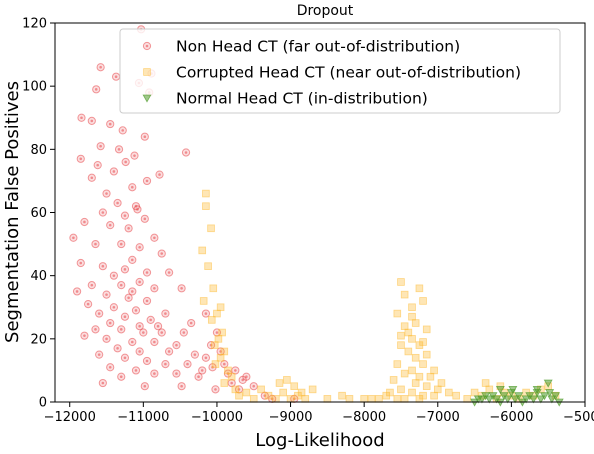 The width and height of the screenshot is (594, 454). Describe the element at coordinates (34, 24) in the screenshot. I see `y-tick-label: 120` at that location.